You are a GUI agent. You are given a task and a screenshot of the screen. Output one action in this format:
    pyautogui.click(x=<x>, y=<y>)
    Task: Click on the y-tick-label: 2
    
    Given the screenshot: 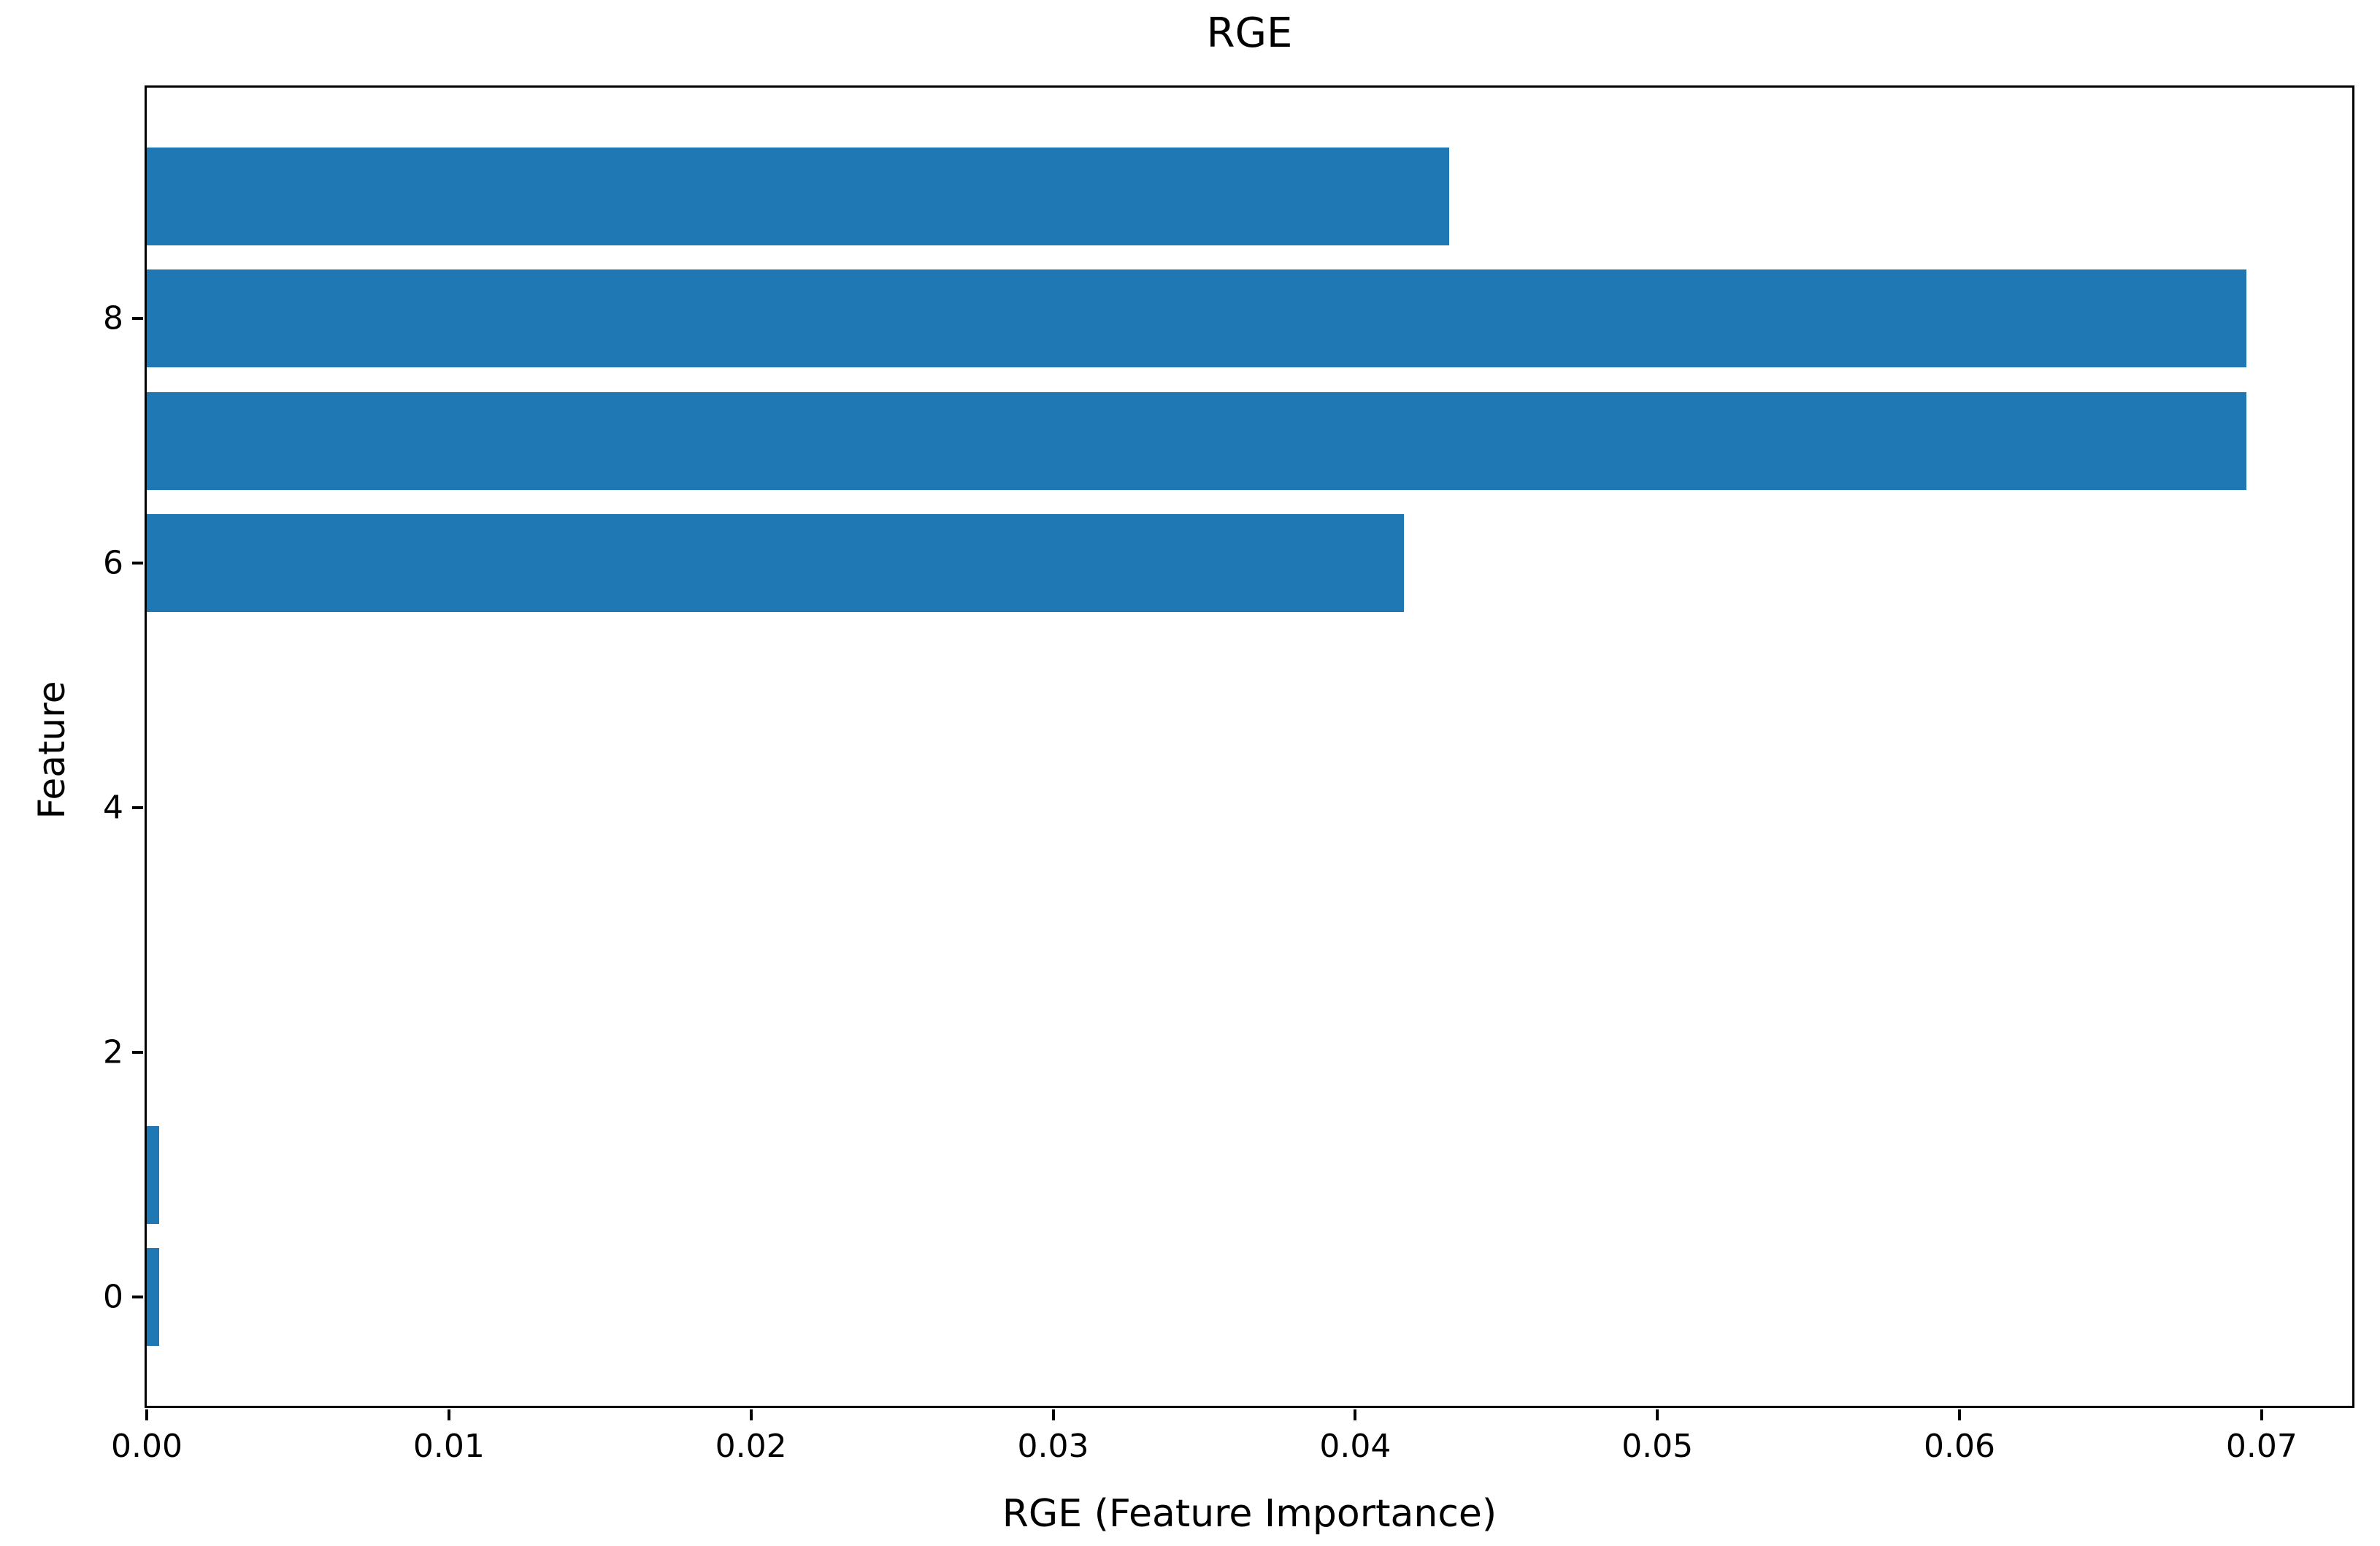 What is the action you would take?
    pyautogui.click(x=113, y=1052)
    